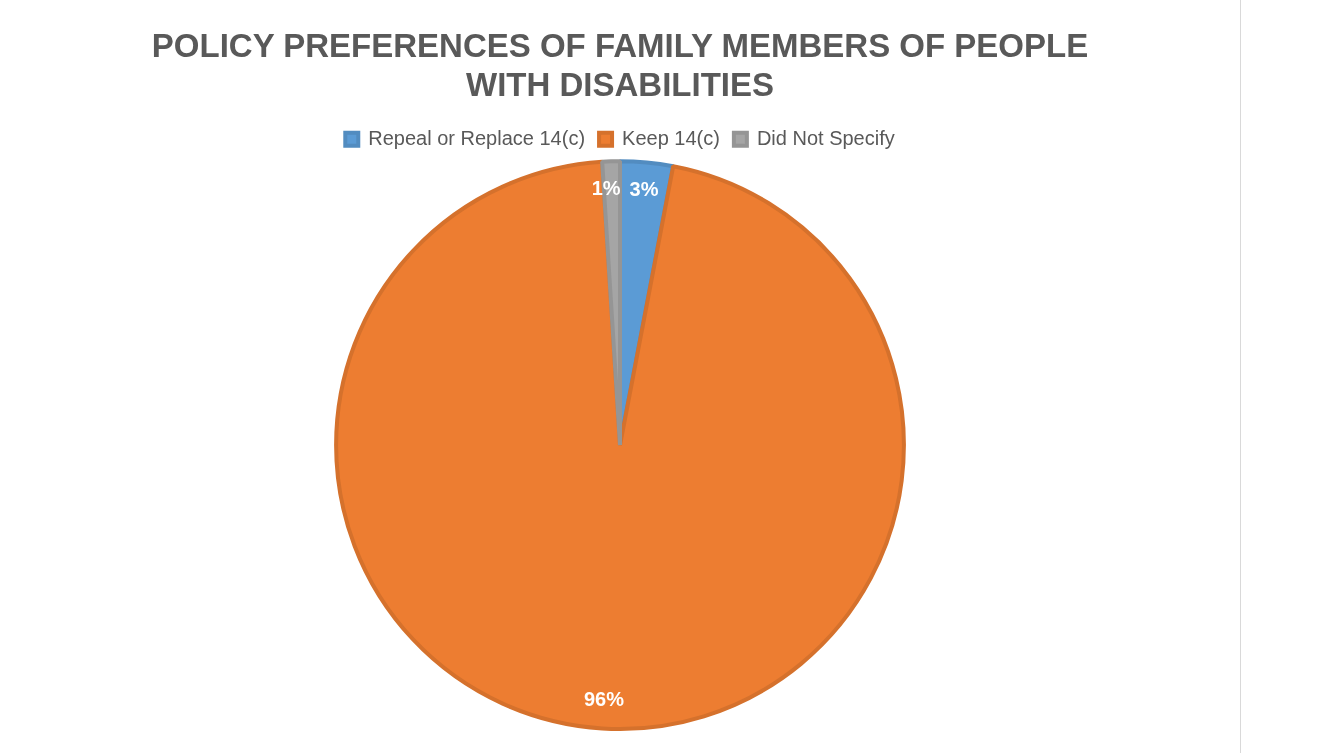 Image resolution: width=1323 pixels, height=753 pixels. What do you see at coordinates (825, 137) in the screenshot?
I see `legend-label: Did Not Specify` at bounding box center [825, 137].